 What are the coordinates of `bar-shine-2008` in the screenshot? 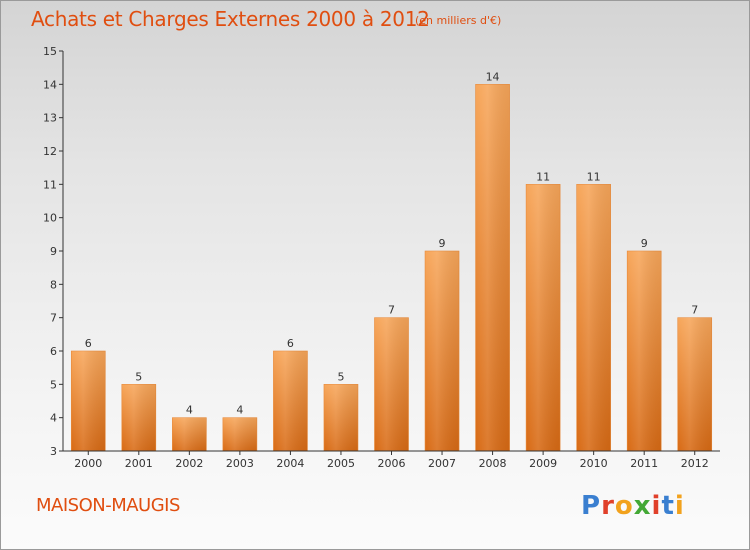 It's located at (492, 267).